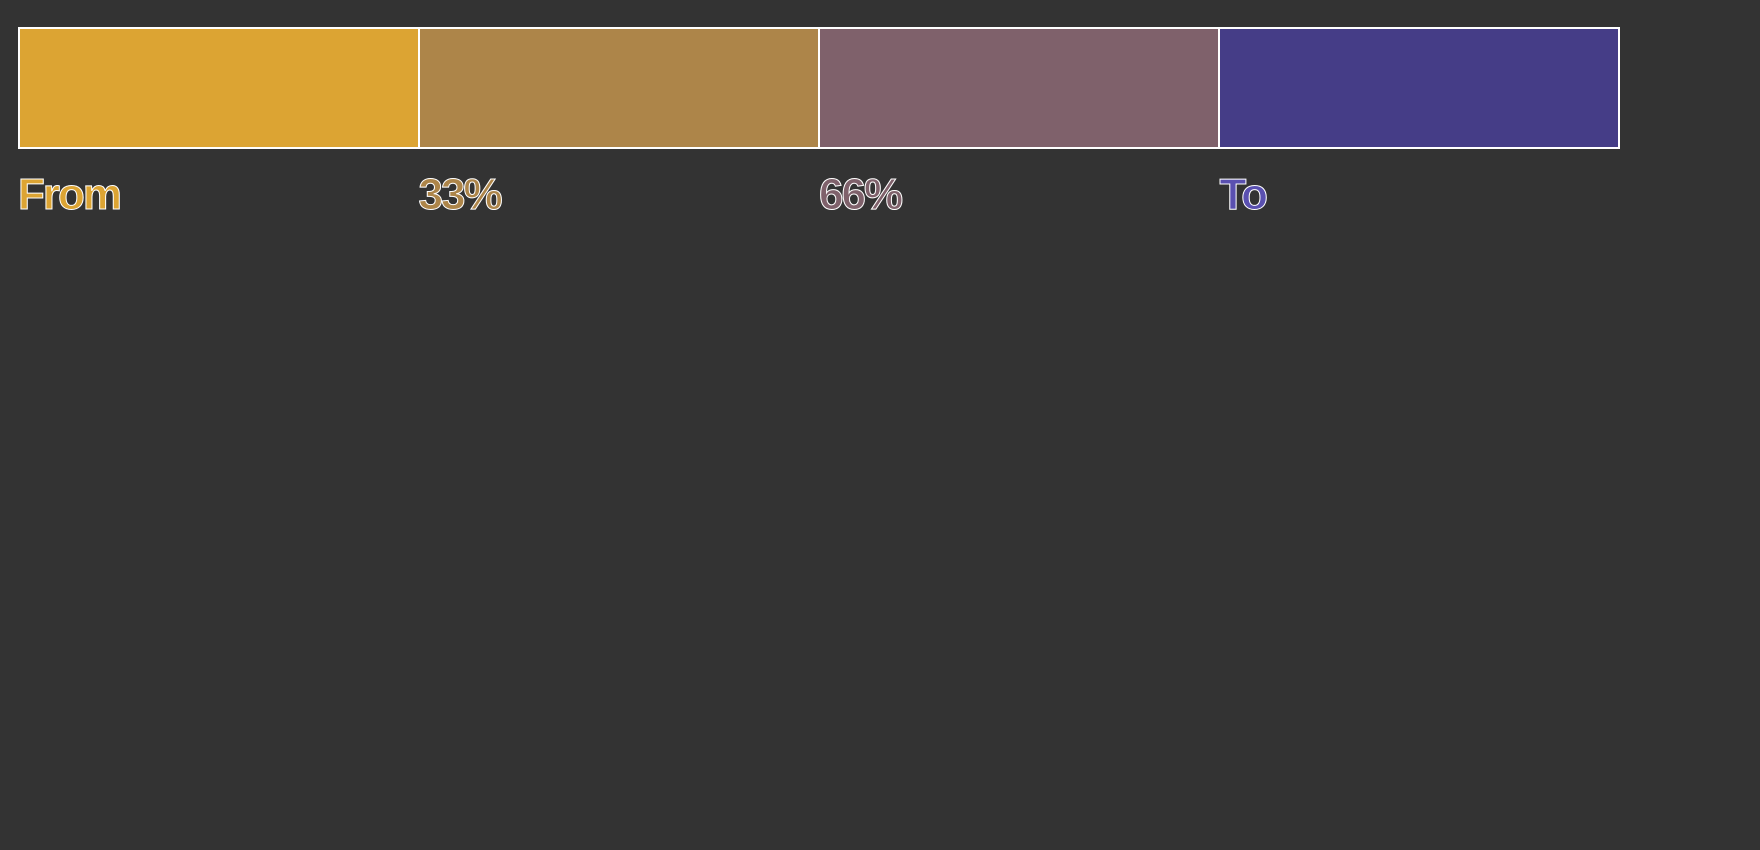 The width and height of the screenshot is (1760, 850). What do you see at coordinates (618, 88) in the screenshot?
I see `swatch-33-percent` at bounding box center [618, 88].